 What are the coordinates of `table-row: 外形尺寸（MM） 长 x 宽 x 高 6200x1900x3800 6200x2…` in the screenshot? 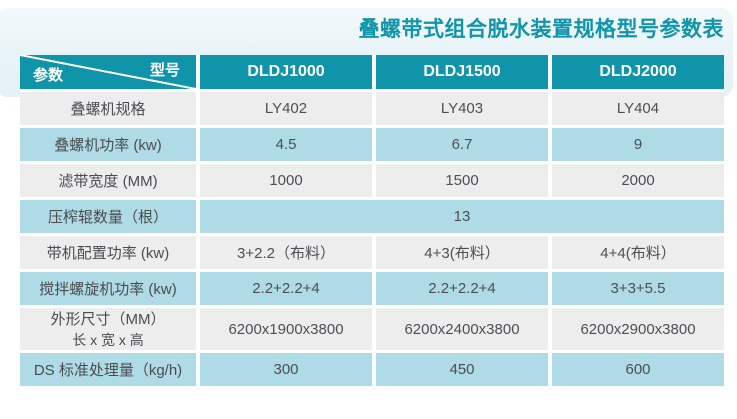 It's located at (372, 330).